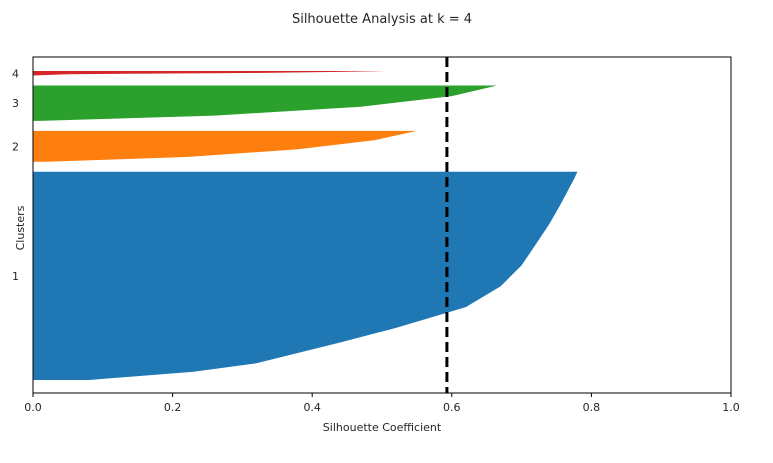  I want to click on x-tick-label: 0.8, so click(592, 407).